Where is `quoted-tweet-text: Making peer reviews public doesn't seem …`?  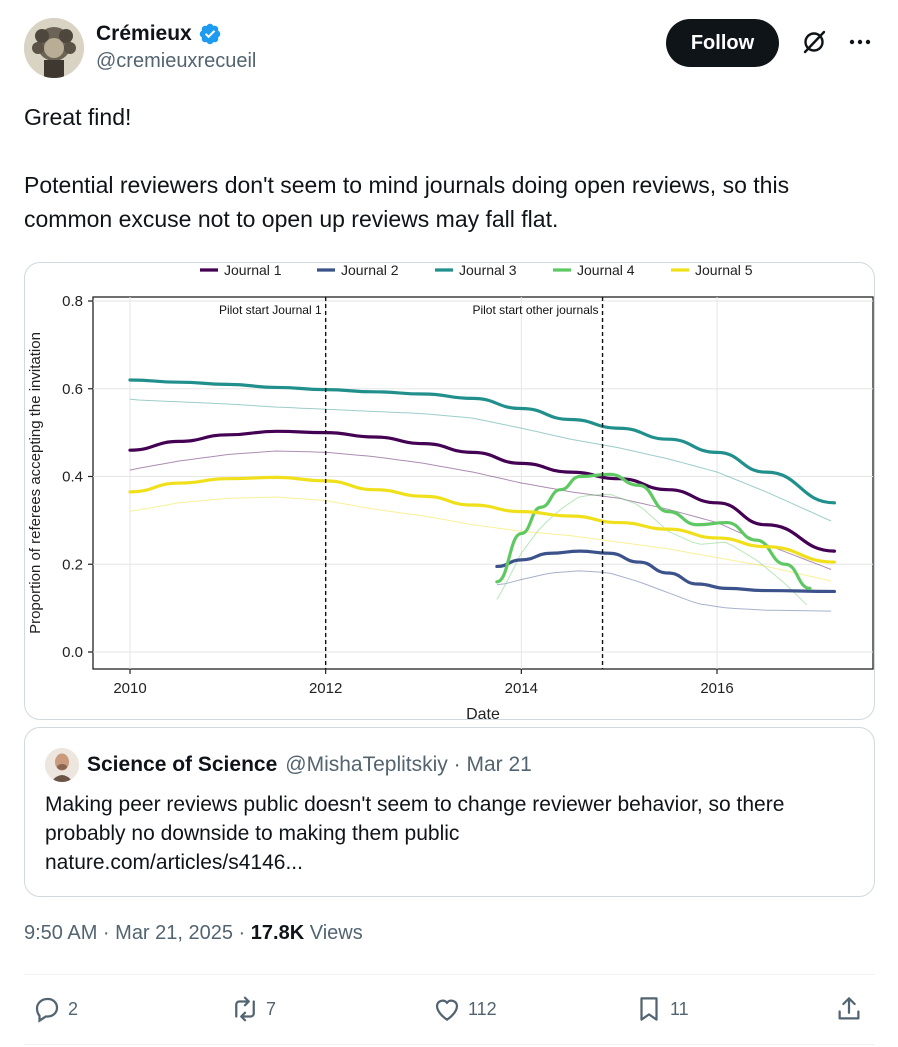 quoted-tweet-text: Making peer reviews public doesn't seem … is located at coordinates (455, 833).